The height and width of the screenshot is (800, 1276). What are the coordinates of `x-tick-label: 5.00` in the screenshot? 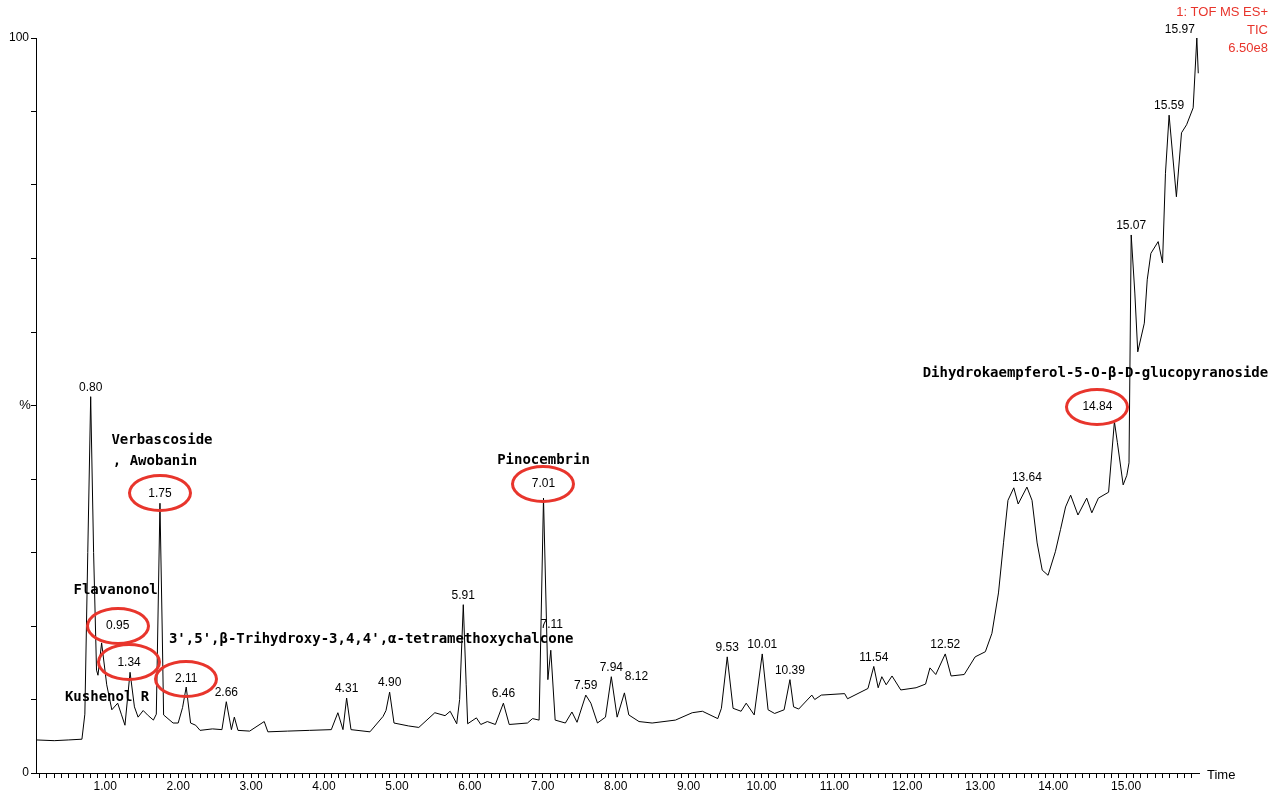 It's located at (397, 785).